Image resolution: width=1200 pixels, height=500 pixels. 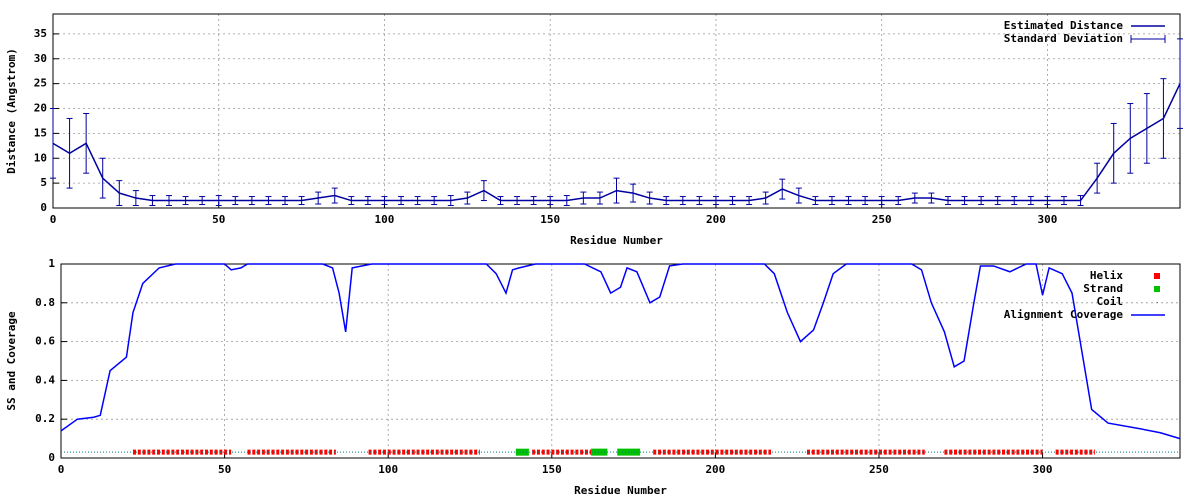 I want to click on y-tick-label: 0.6, so click(x=45, y=341).